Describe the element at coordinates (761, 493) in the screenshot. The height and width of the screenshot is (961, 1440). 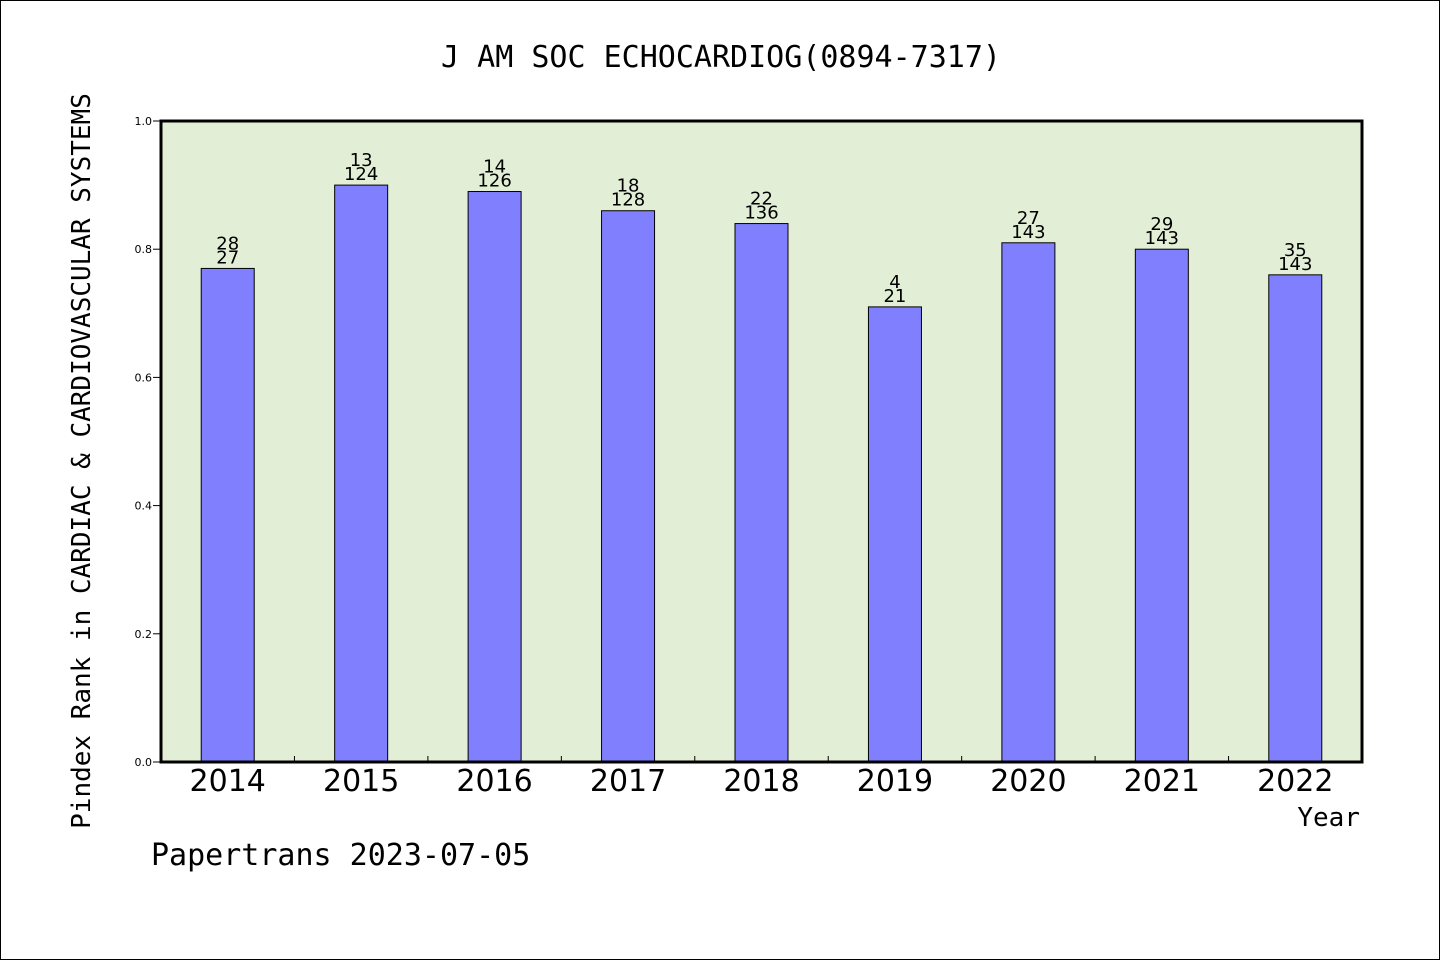
I see `bar-2018` at that location.